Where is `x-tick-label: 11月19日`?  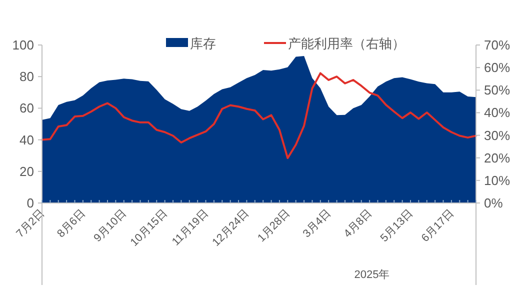 x-tick-label: 11月19日 is located at coordinates (190, 227).